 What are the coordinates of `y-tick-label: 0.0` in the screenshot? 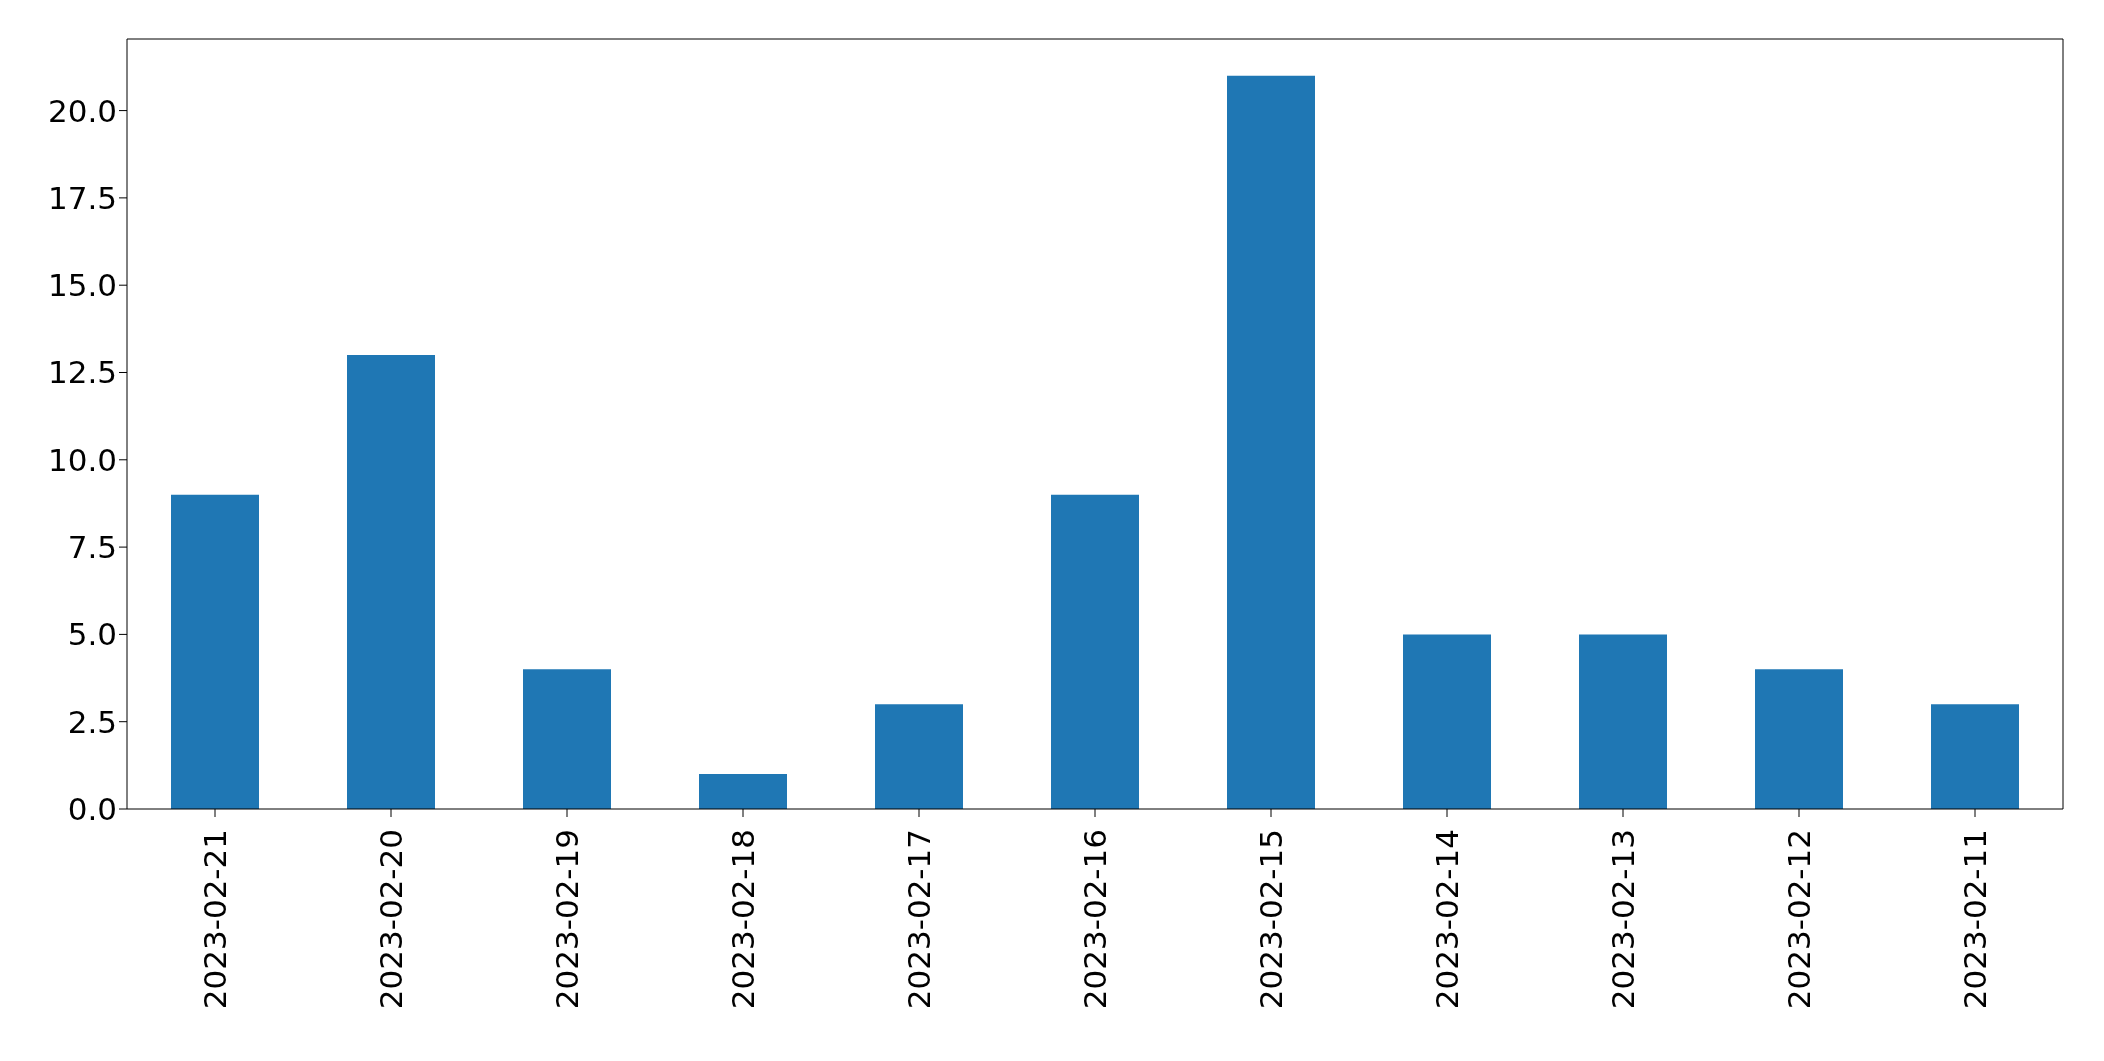 It's located at (92, 809).